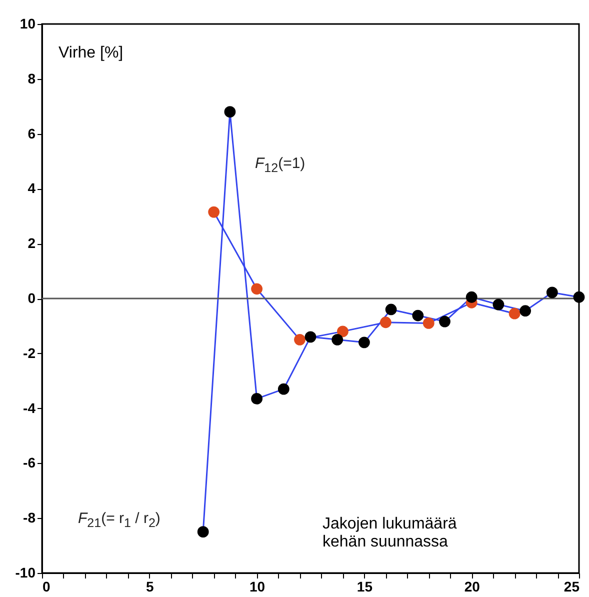  What do you see at coordinates (29, 462) in the screenshot?
I see `y-tick-label: -6` at bounding box center [29, 462].